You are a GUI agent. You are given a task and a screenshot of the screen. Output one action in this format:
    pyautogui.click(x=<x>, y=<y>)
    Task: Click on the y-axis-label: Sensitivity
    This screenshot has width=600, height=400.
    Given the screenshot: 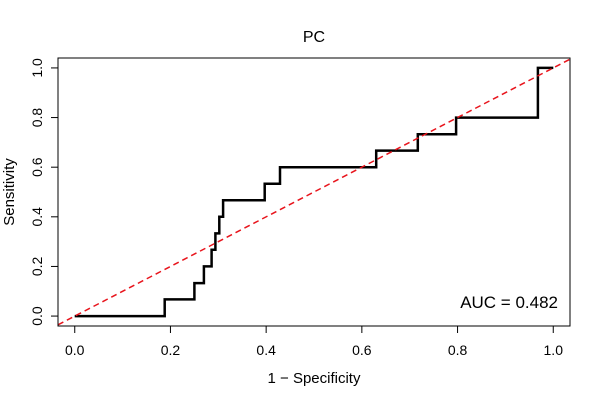 What is the action you would take?
    pyautogui.click(x=9, y=192)
    